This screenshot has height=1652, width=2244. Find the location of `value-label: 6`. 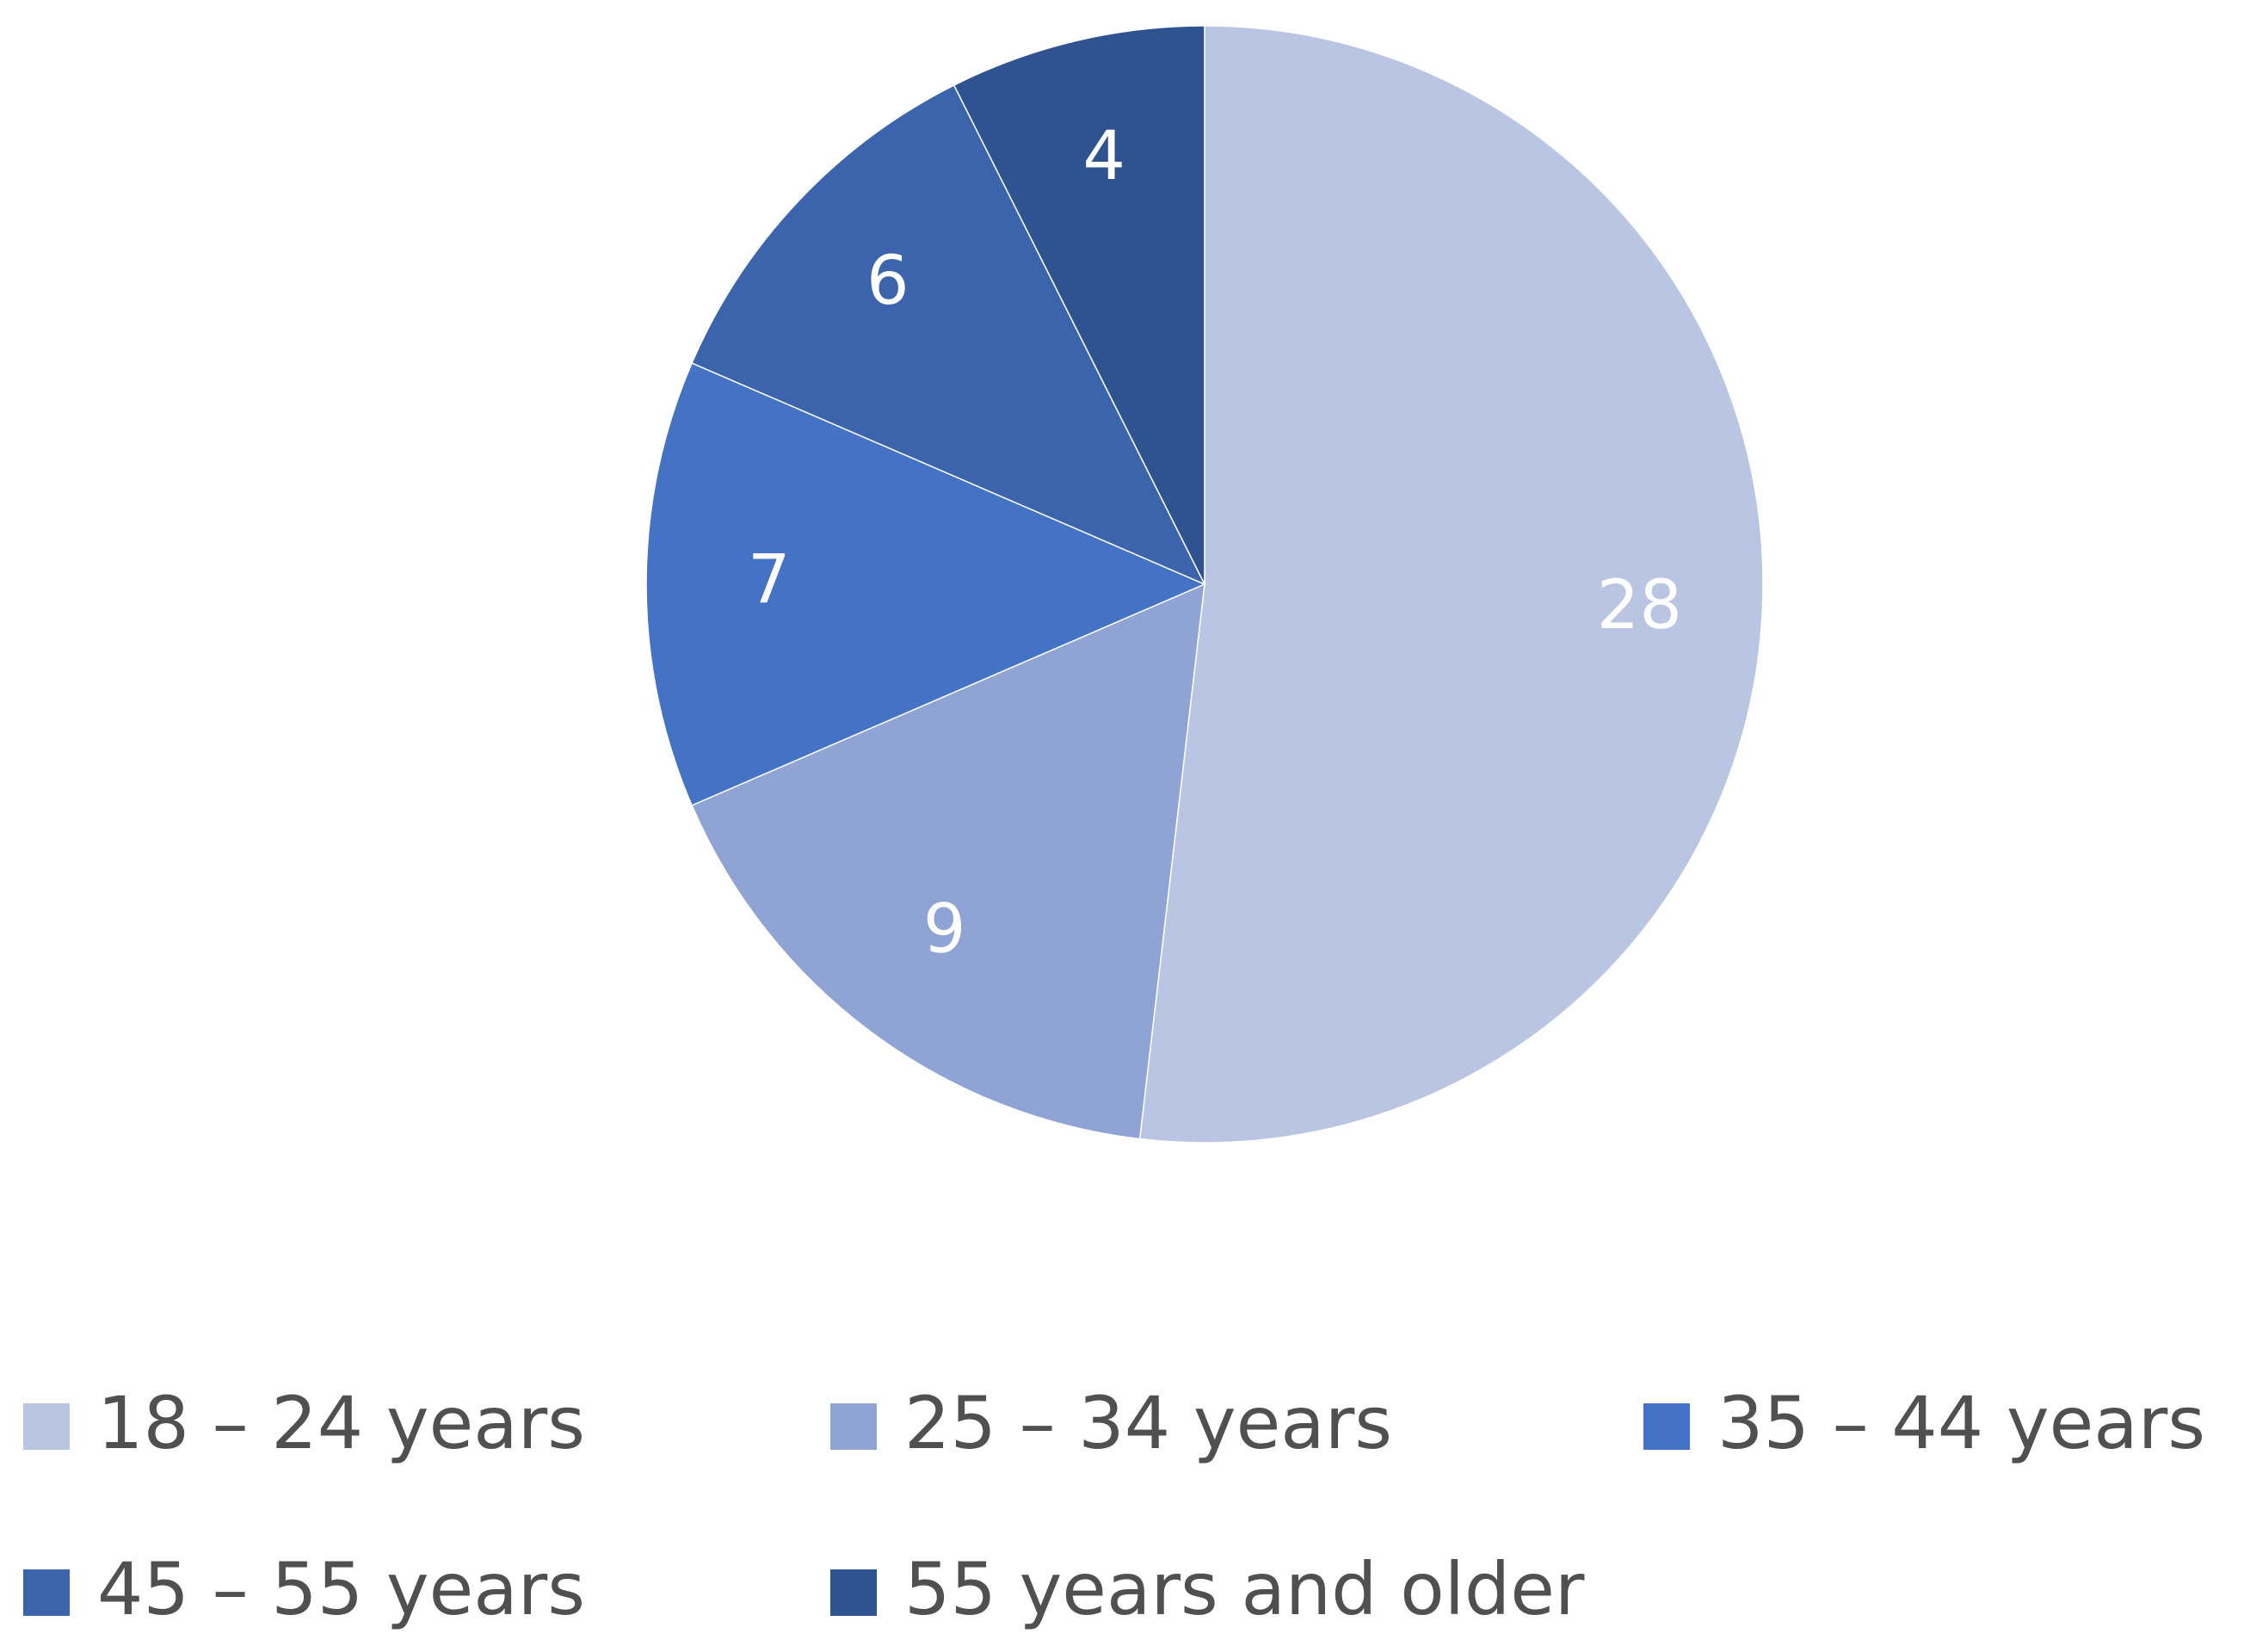

value-label: 6 is located at coordinates (887, 281).